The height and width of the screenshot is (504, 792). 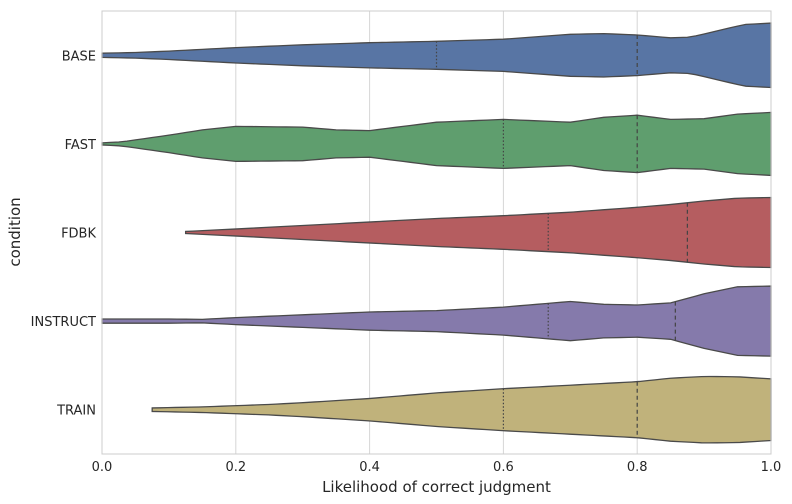 What do you see at coordinates (235, 467) in the screenshot?
I see `x-tick-label: 0.2` at bounding box center [235, 467].